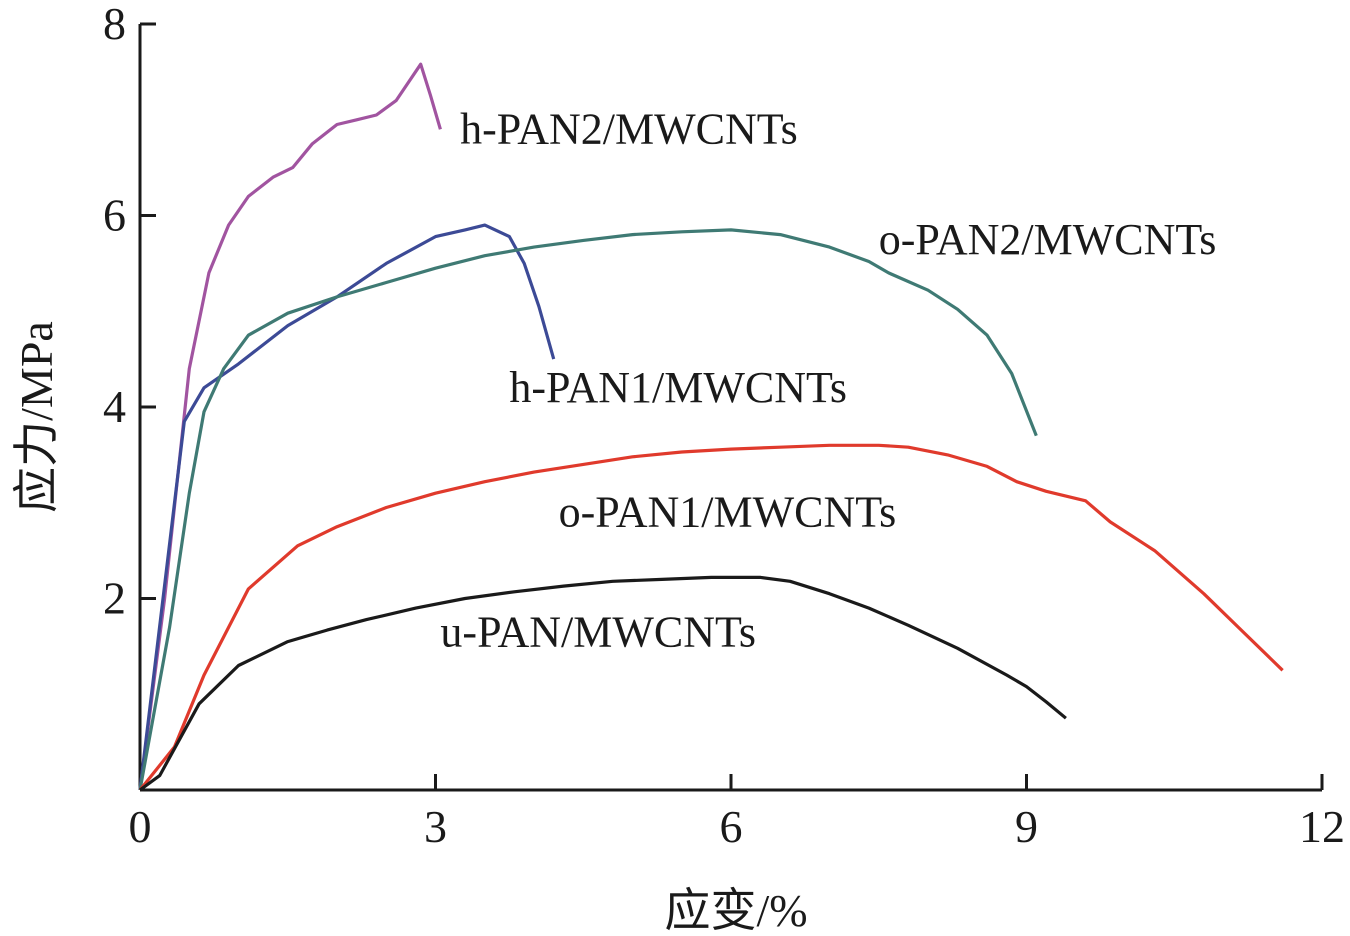  I want to click on y-tick-label: 2, so click(114, 598).